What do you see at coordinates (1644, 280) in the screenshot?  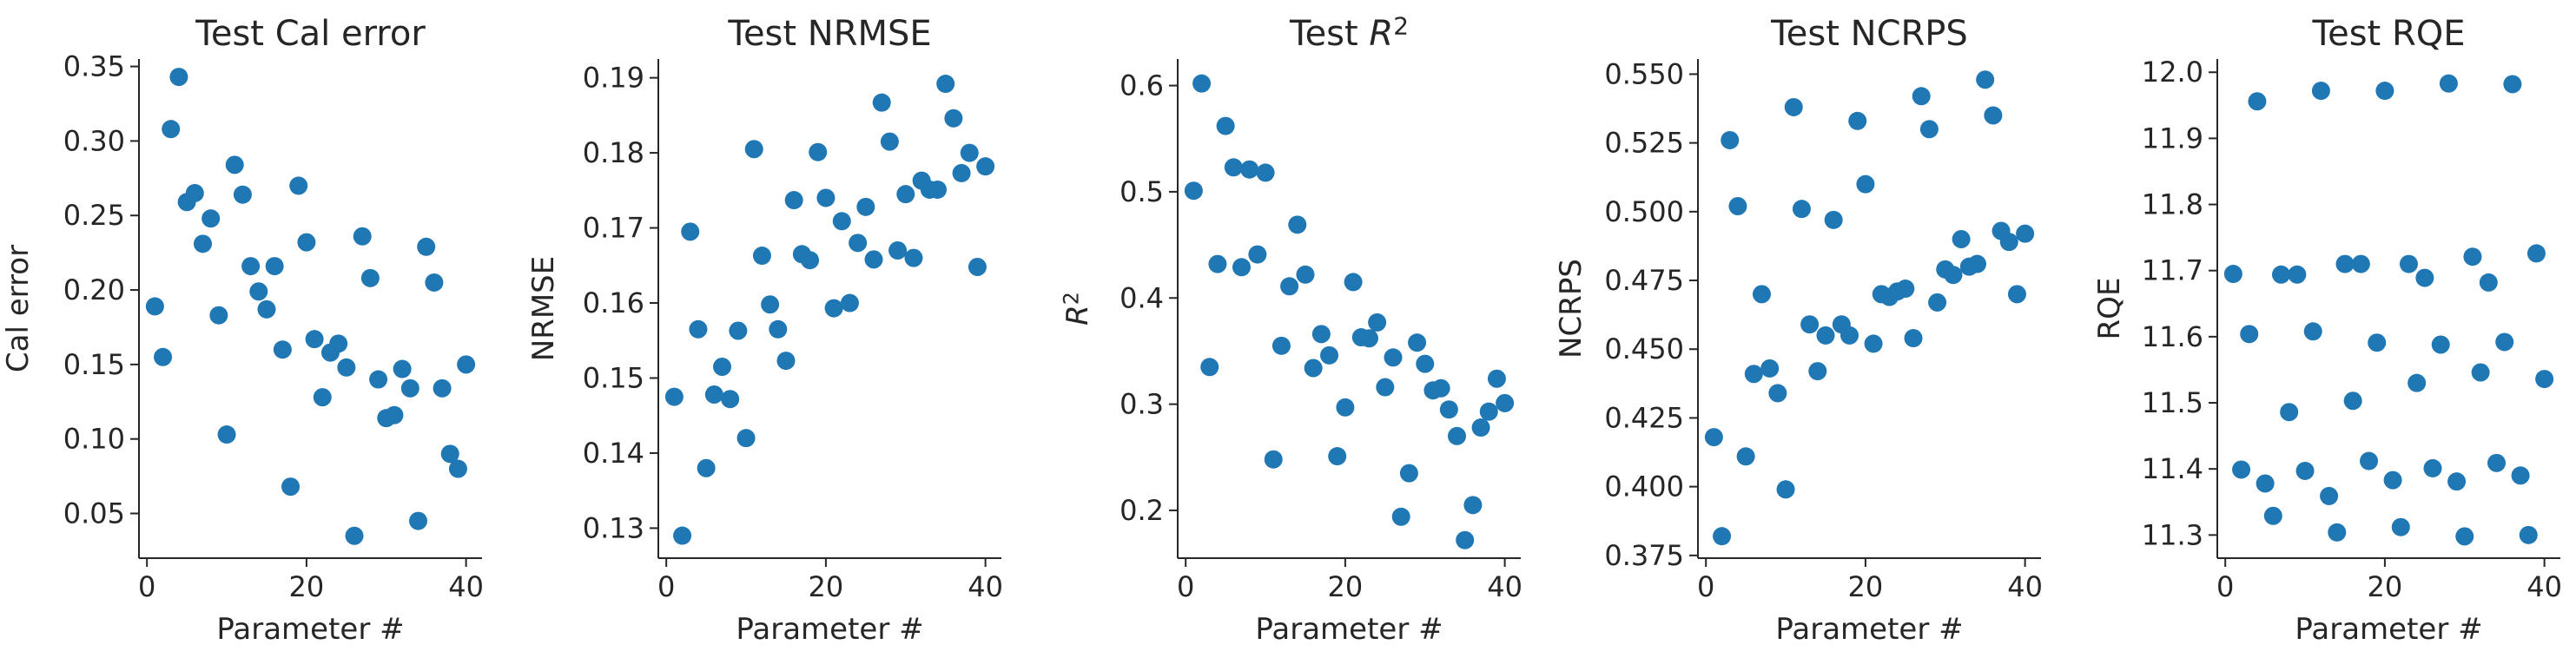 I see `y-tick-label: 0.475` at bounding box center [1644, 280].